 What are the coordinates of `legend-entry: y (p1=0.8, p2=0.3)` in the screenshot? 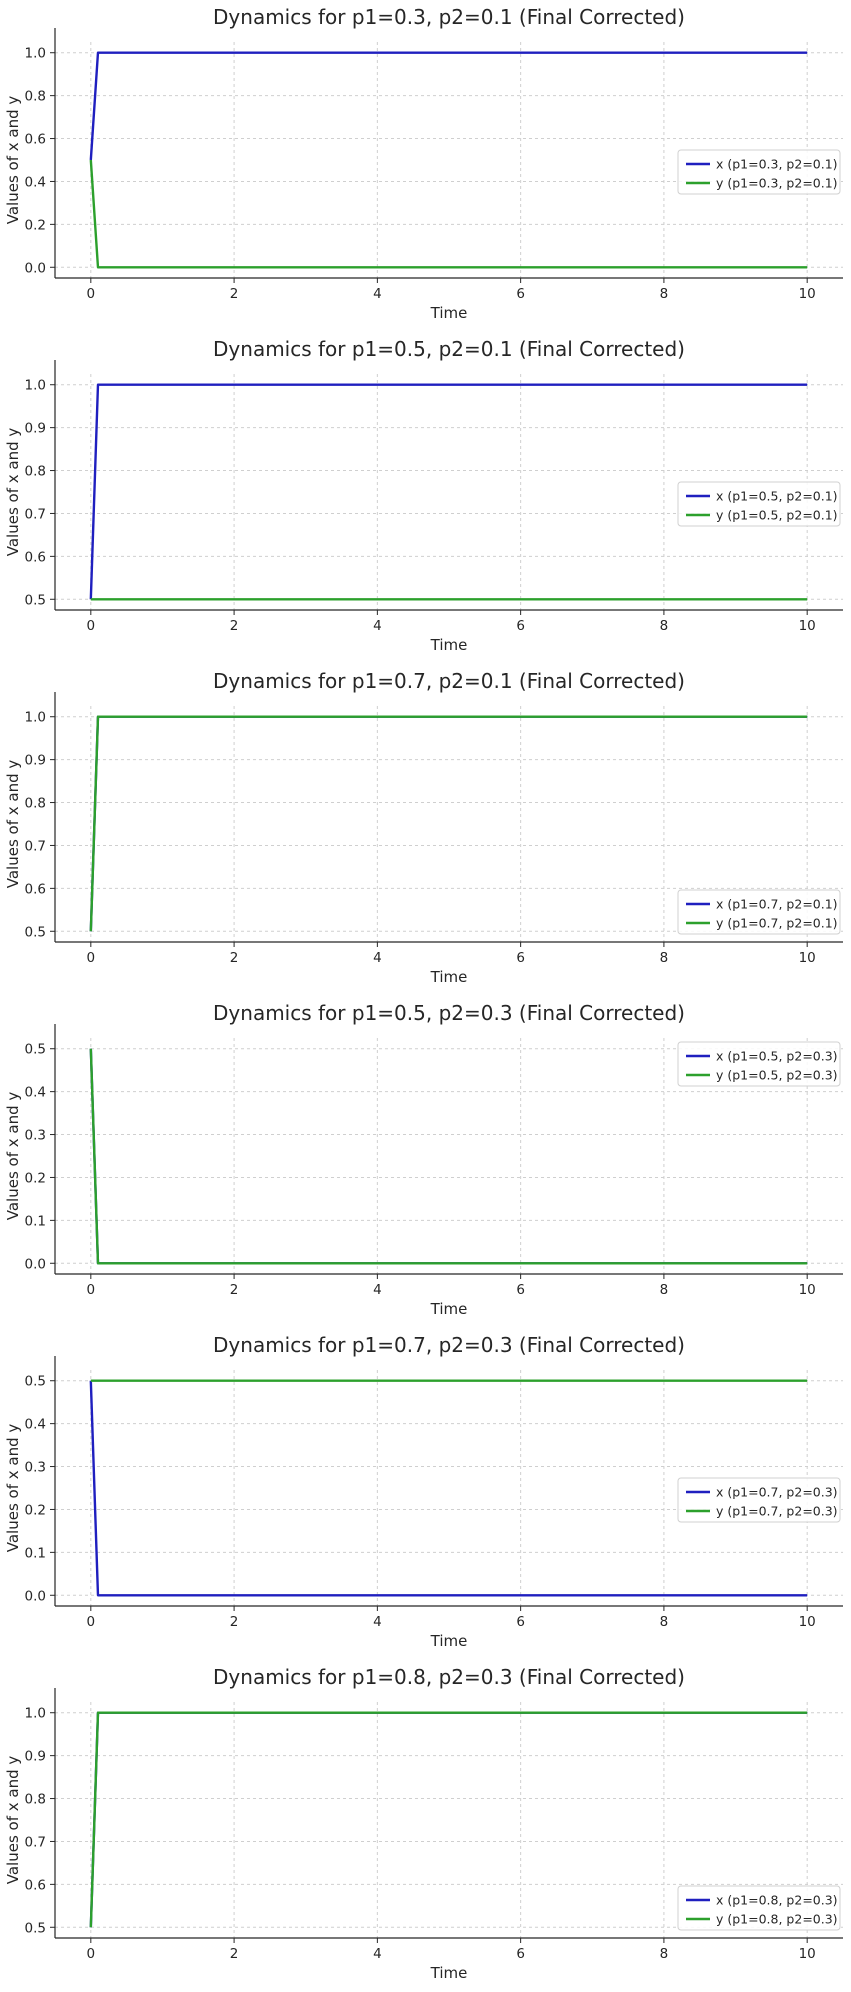 It's located at (777, 1919).